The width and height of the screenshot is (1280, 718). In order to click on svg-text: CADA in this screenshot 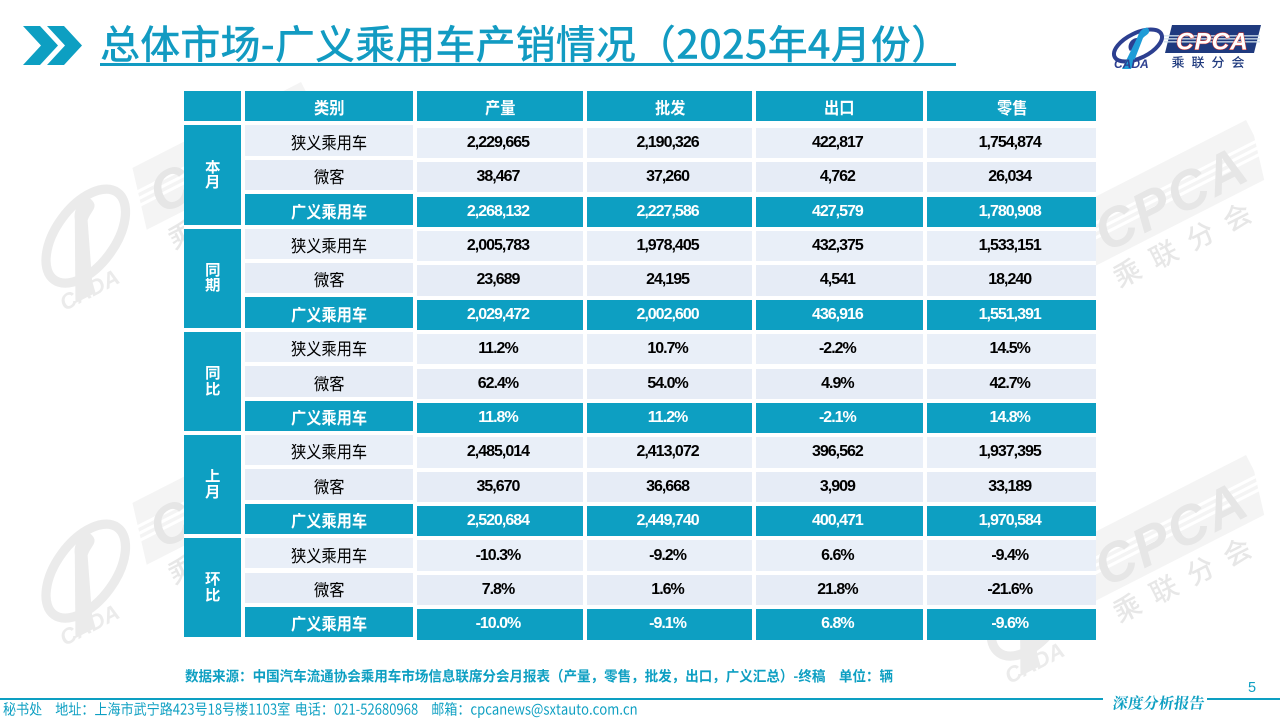, I will do `click(1131, 64)`.